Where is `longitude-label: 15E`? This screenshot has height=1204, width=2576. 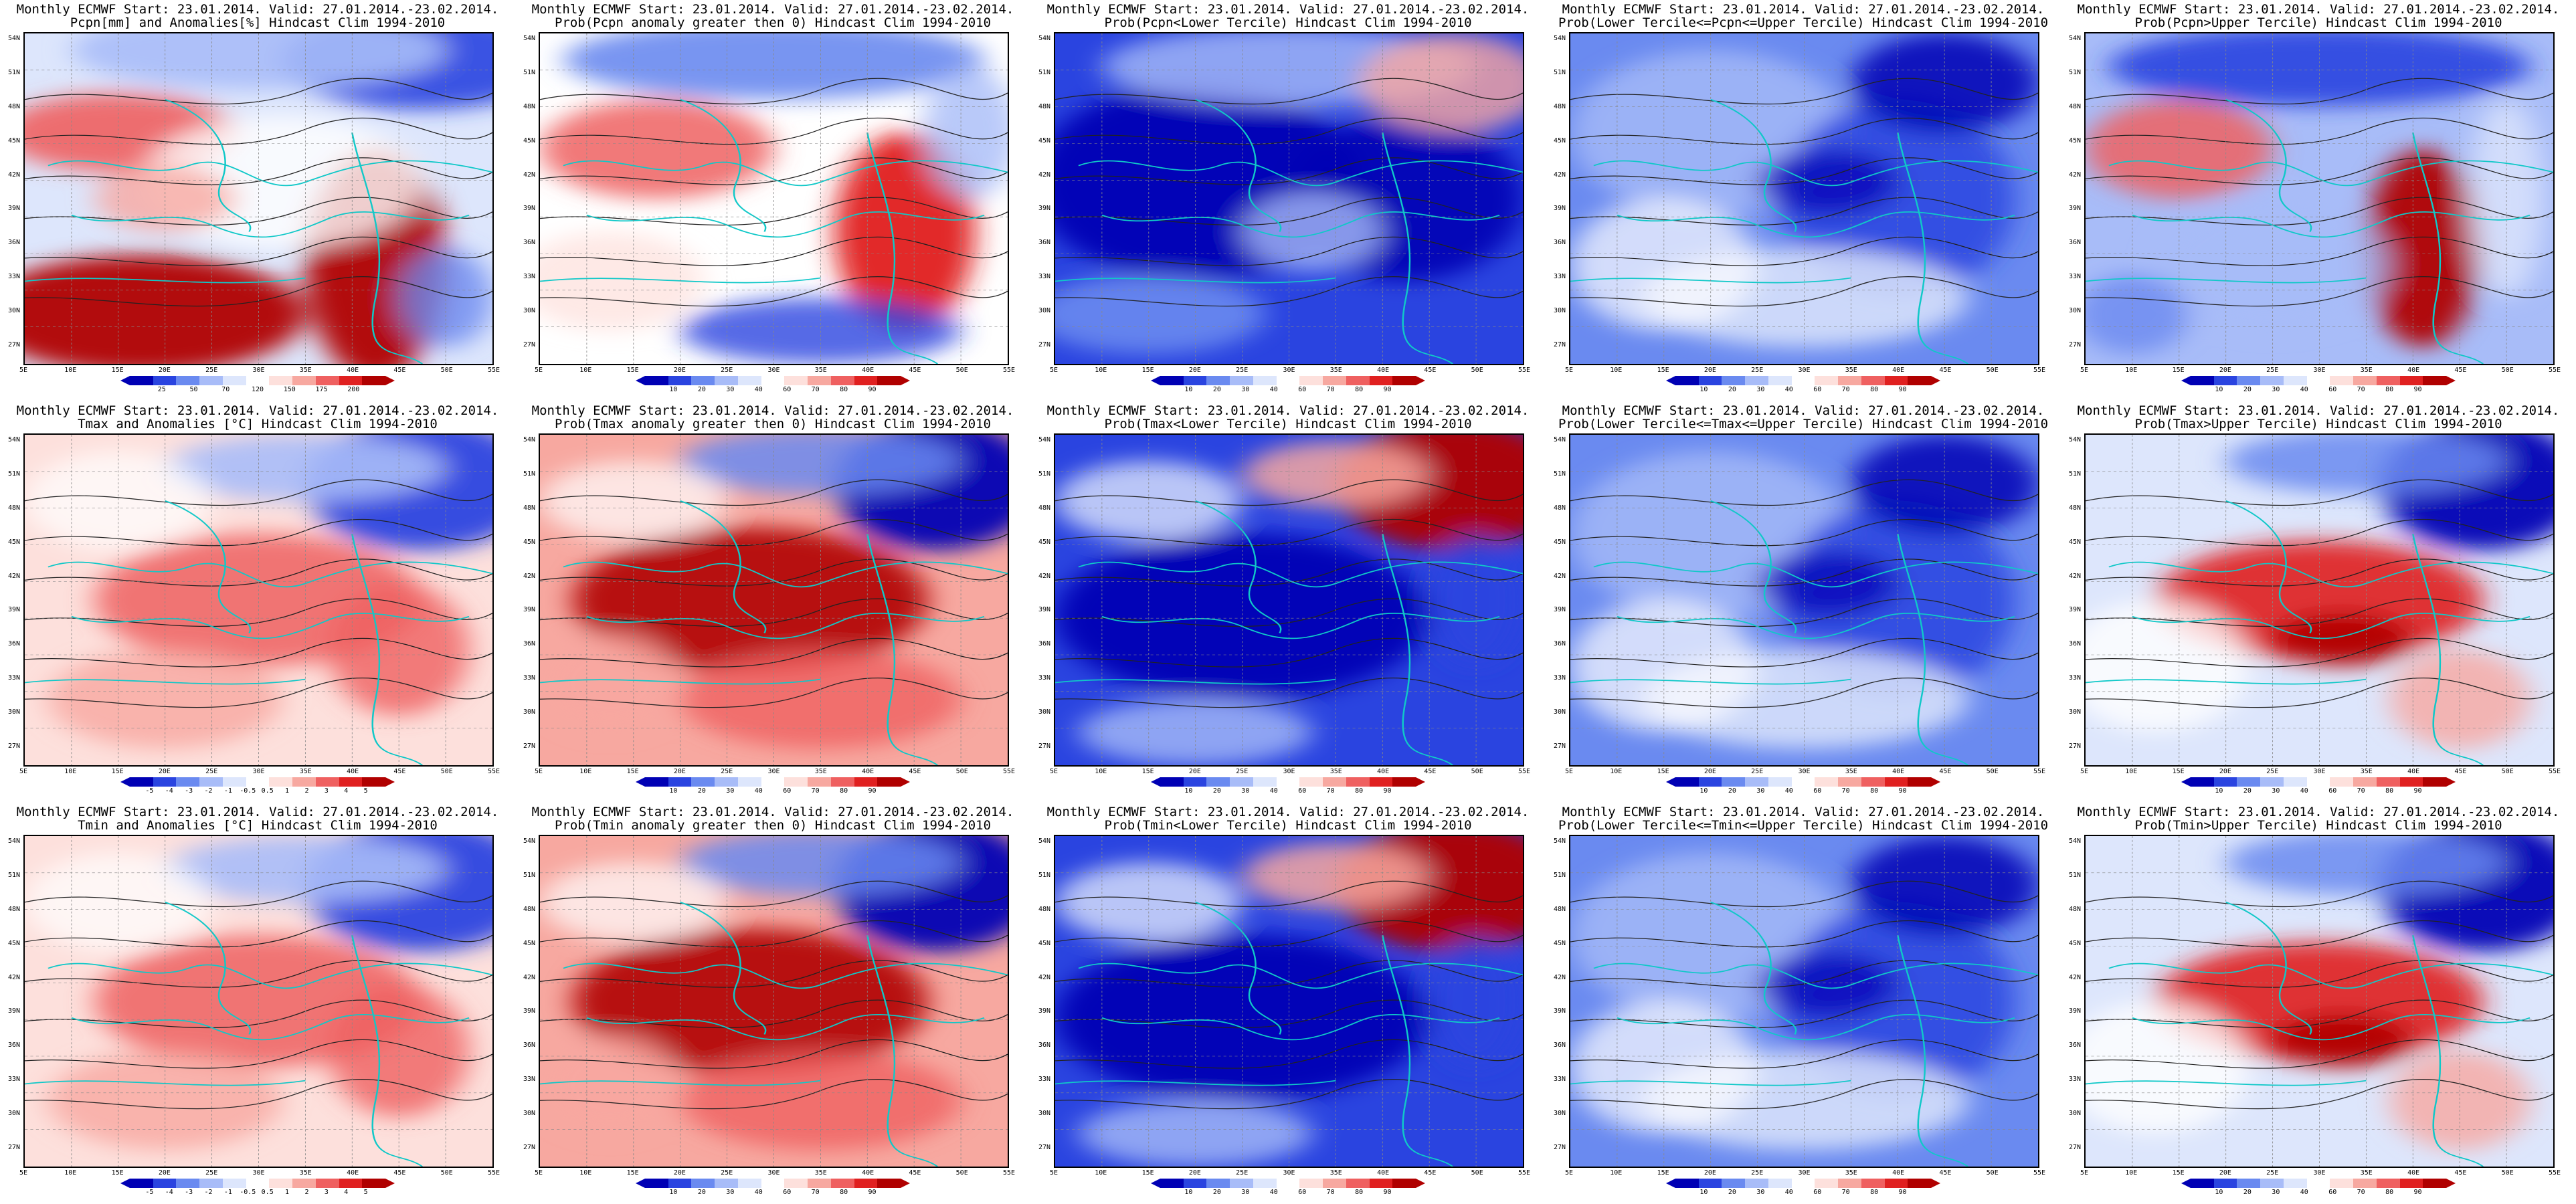 longitude-label: 15E is located at coordinates (1147, 1173).